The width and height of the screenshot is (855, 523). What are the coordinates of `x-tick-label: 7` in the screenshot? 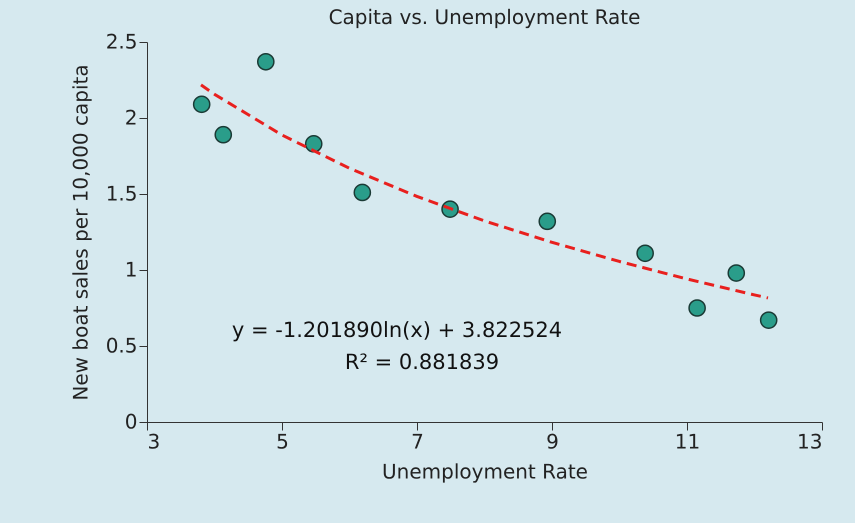 It's located at (417, 442).